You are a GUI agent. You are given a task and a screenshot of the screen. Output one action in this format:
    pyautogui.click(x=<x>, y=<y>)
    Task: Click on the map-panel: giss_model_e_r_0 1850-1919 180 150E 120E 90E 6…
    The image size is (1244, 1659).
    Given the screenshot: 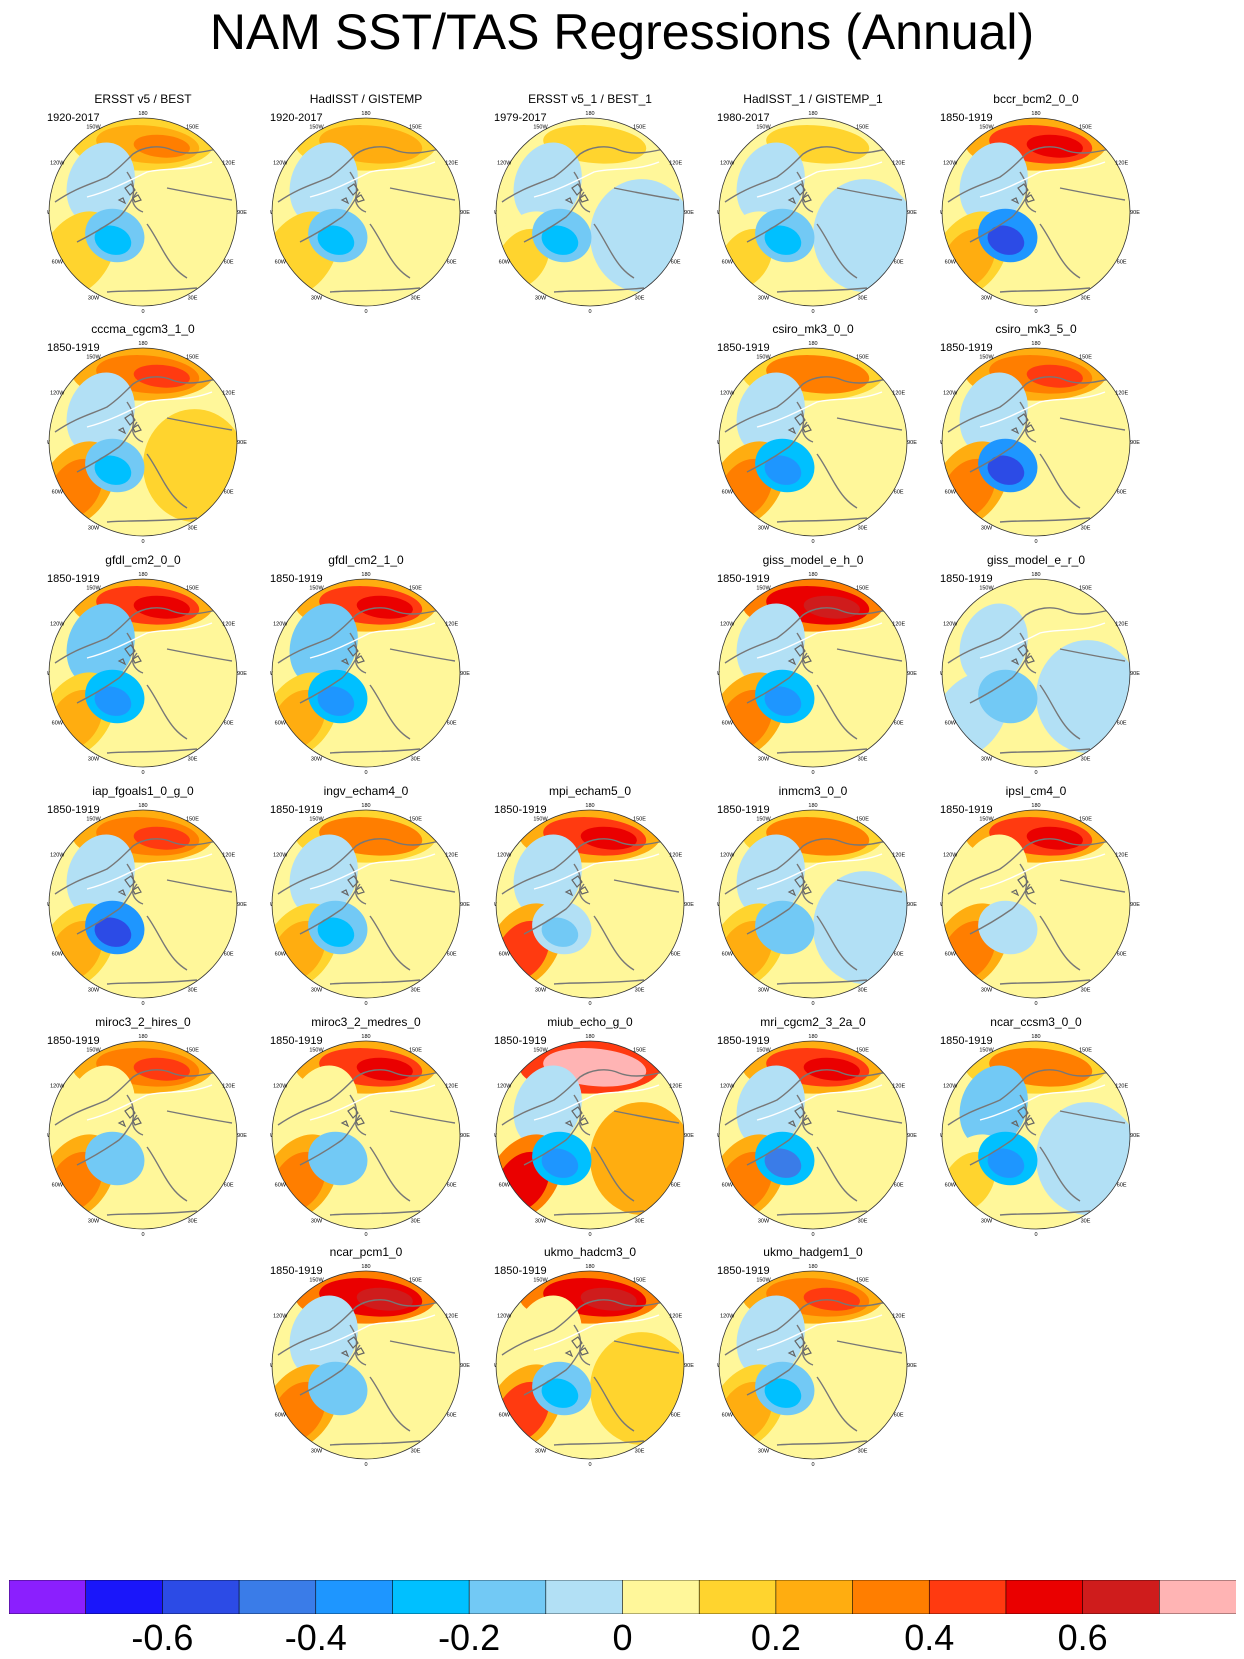 What is the action you would take?
    pyautogui.click(x=1050, y=673)
    